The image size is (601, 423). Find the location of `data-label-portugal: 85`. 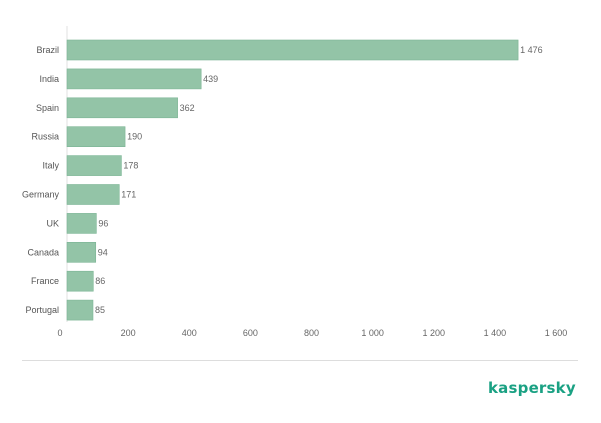

data-label-portugal: 85 is located at coordinates (100, 310).